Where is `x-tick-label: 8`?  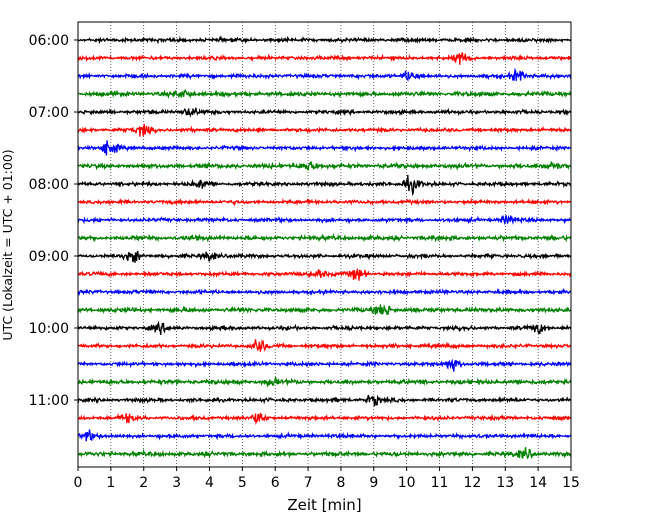
x-tick-label: 8 is located at coordinates (340, 483).